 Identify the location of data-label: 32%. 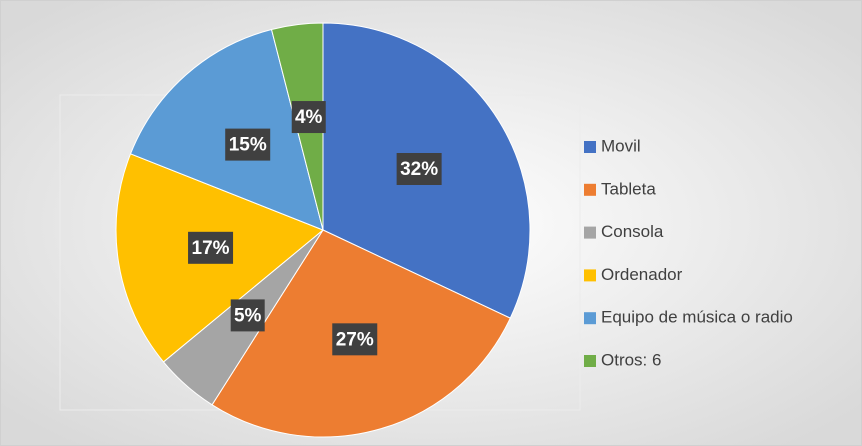
(419, 169).